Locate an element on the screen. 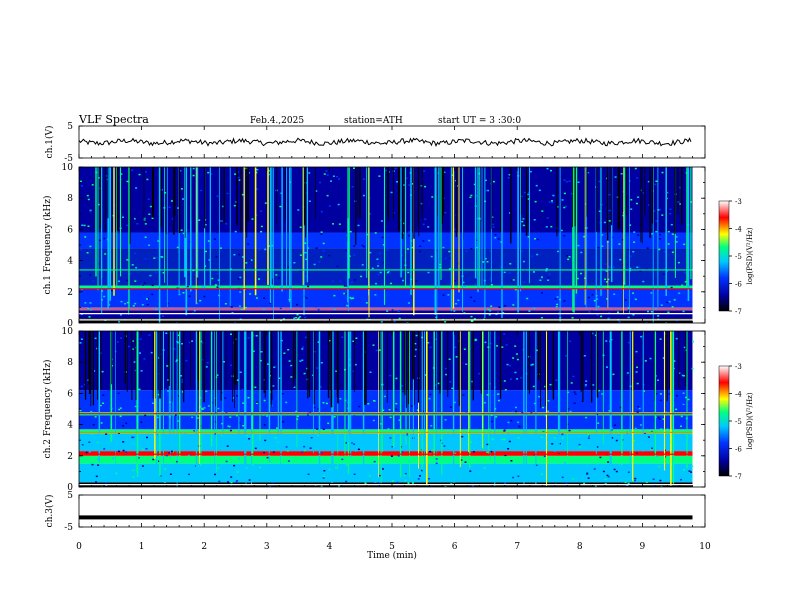 The width and height of the screenshot is (792, 612). x-tick-label: 3 is located at coordinates (267, 547).